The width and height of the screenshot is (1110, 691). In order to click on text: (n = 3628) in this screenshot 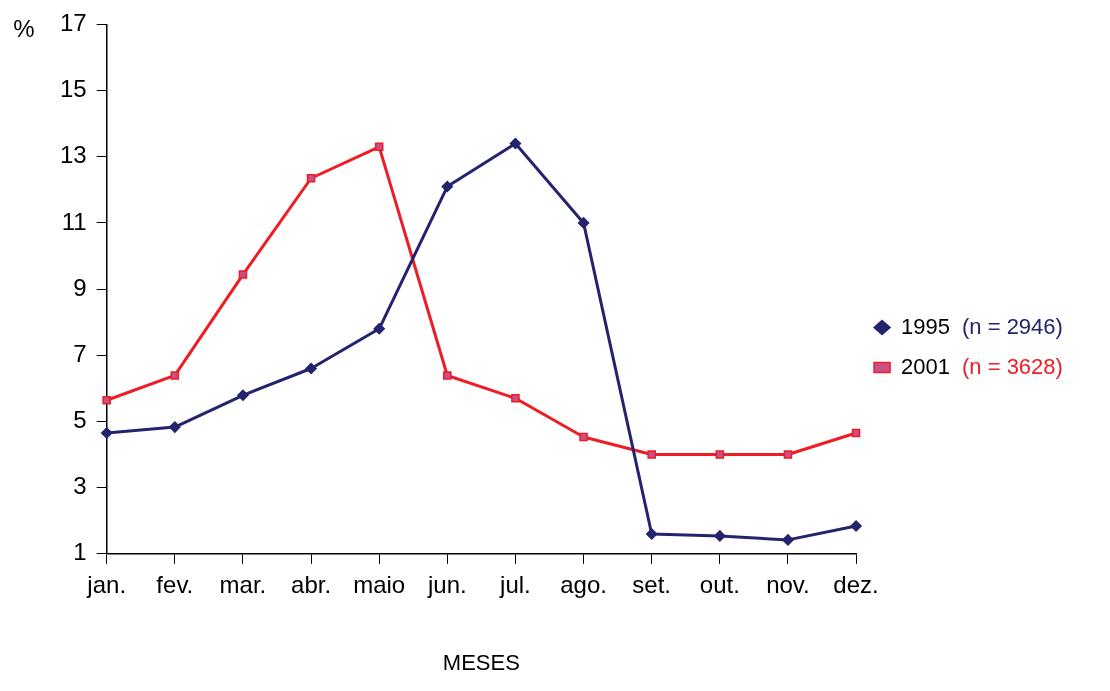, I will do `click(1012, 366)`.